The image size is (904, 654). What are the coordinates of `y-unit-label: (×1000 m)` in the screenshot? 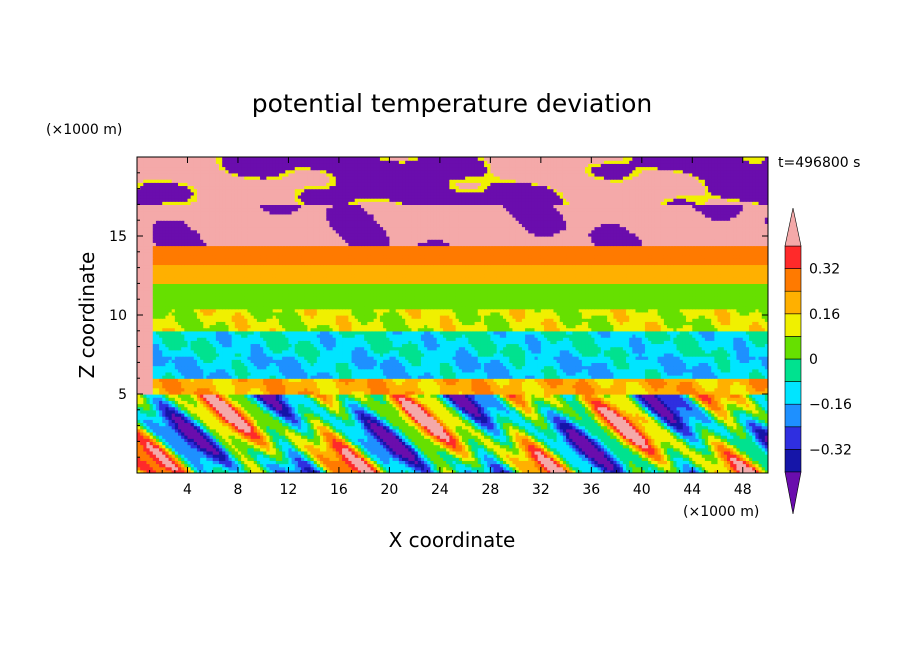 It's located at (84, 130).